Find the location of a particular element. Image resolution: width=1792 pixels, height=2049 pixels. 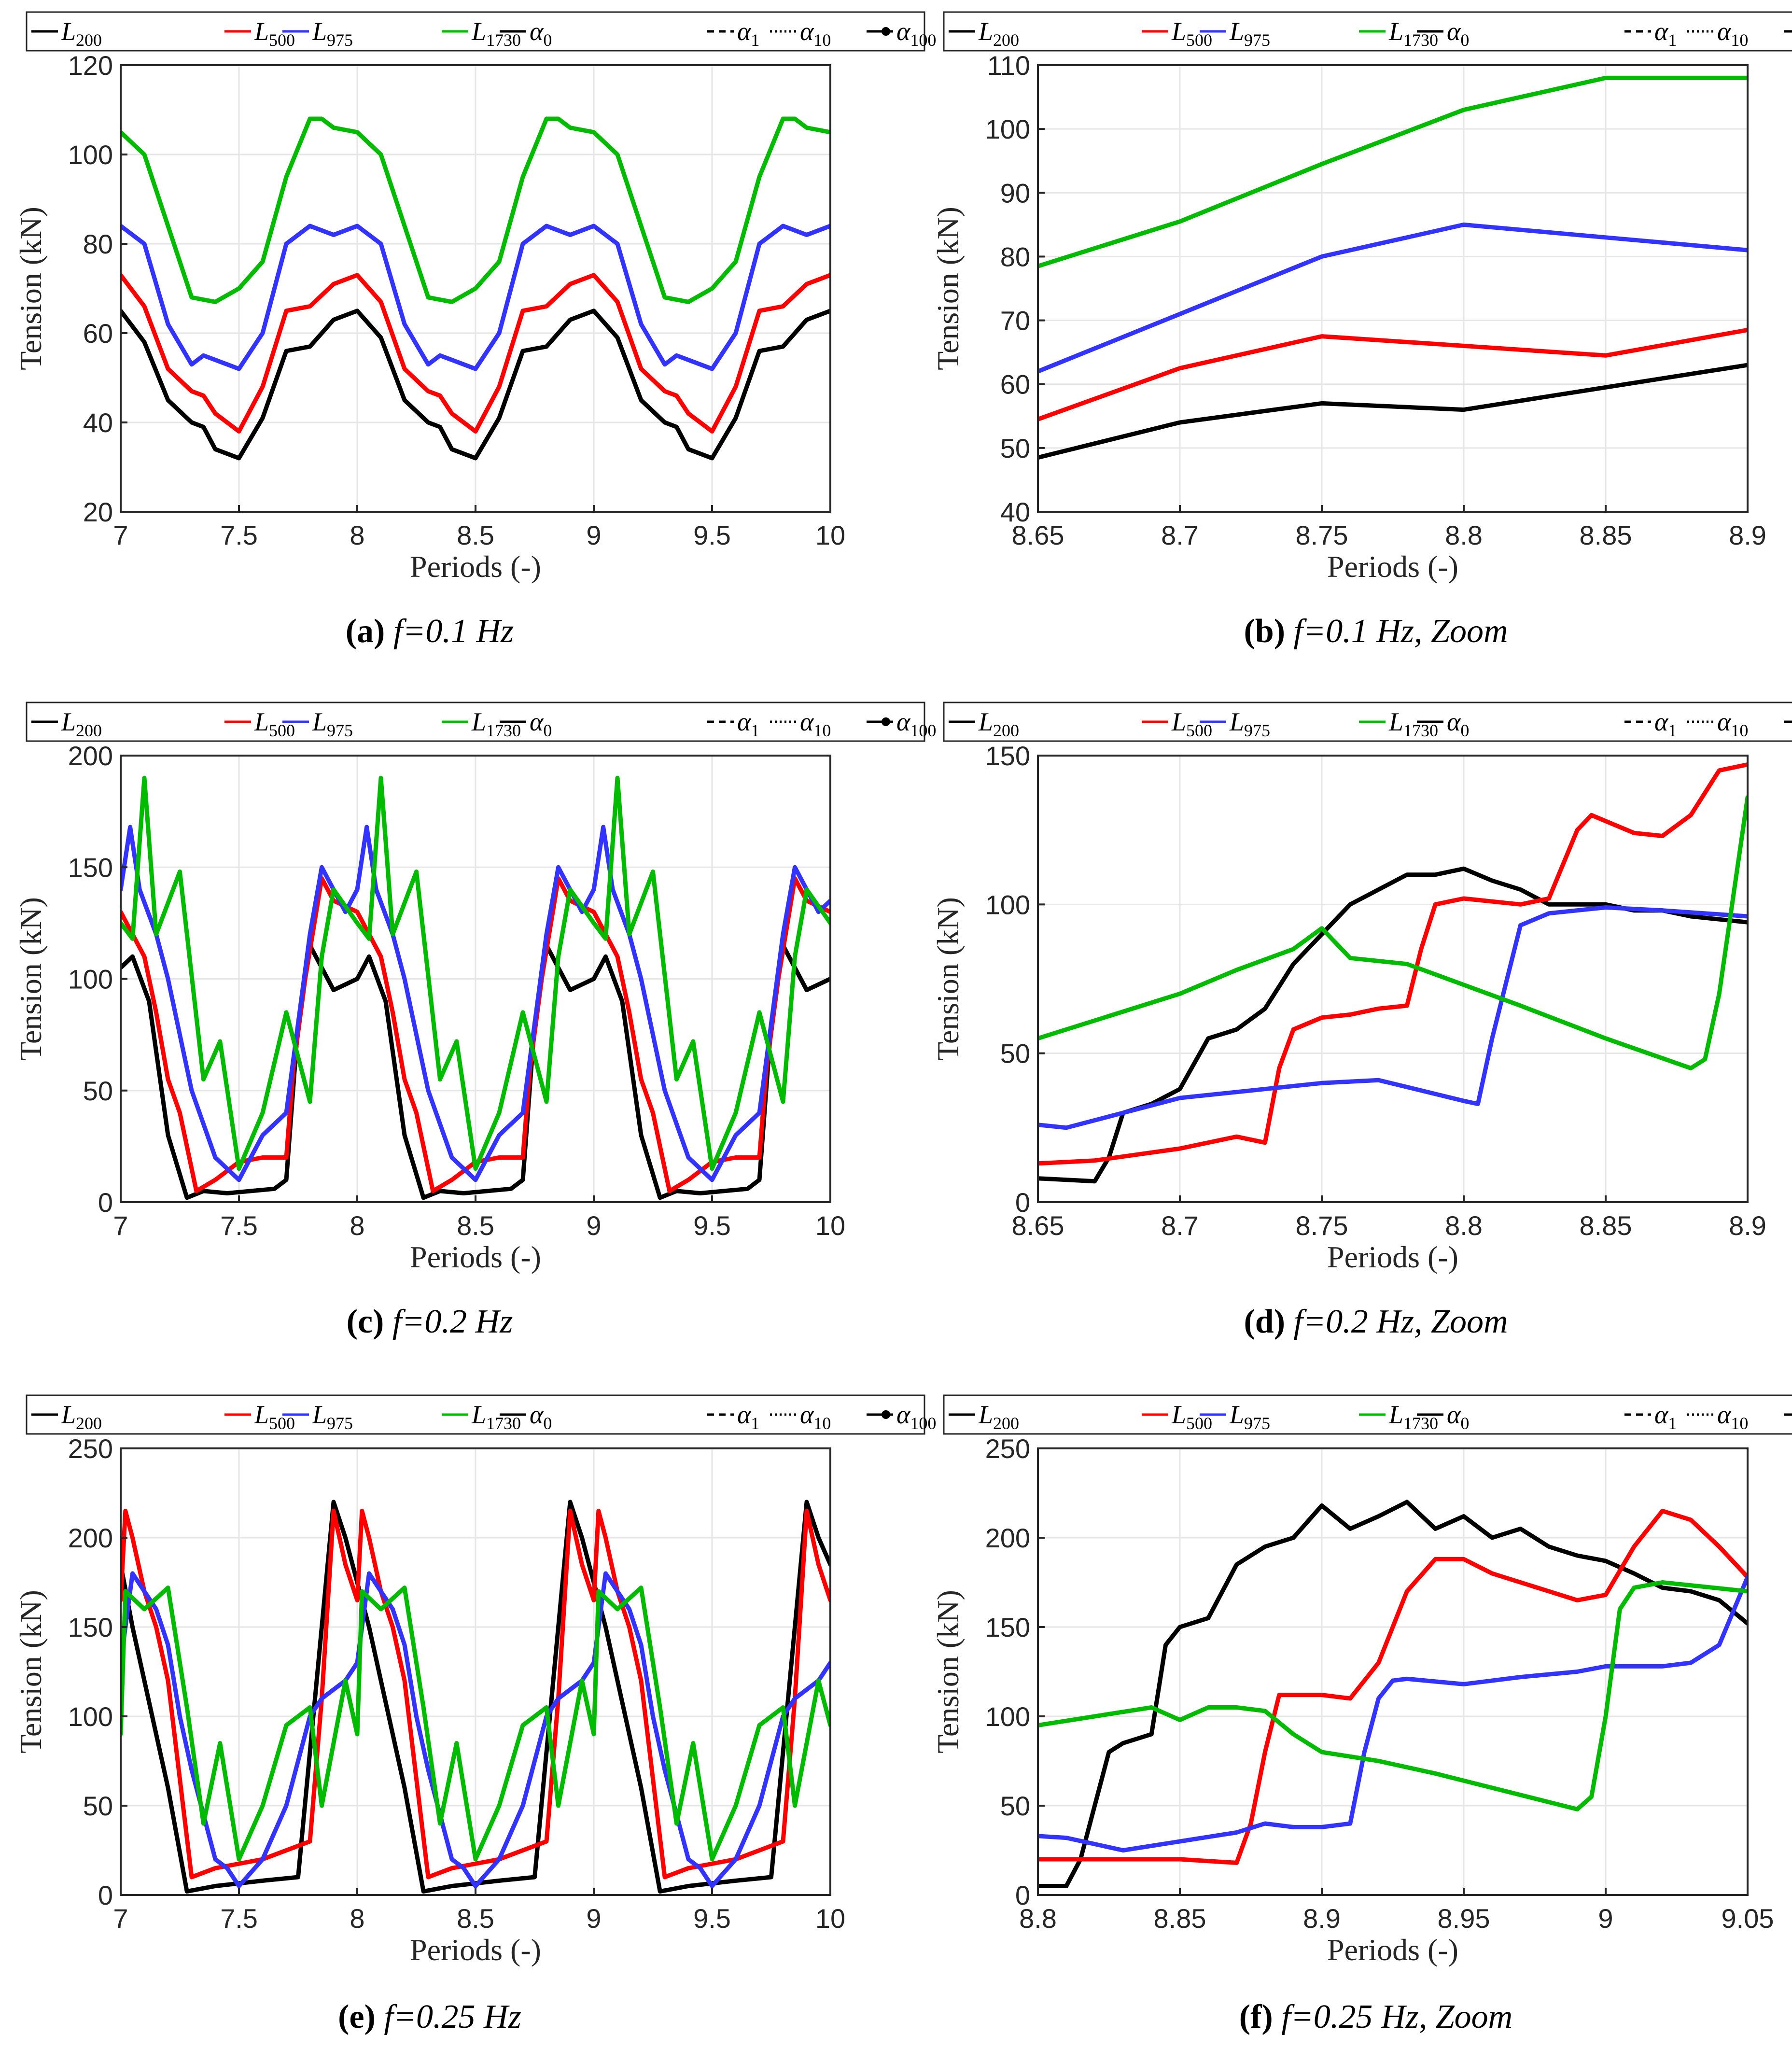

x-tick-label: 8.95 is located at coordinates (1464, 1918).